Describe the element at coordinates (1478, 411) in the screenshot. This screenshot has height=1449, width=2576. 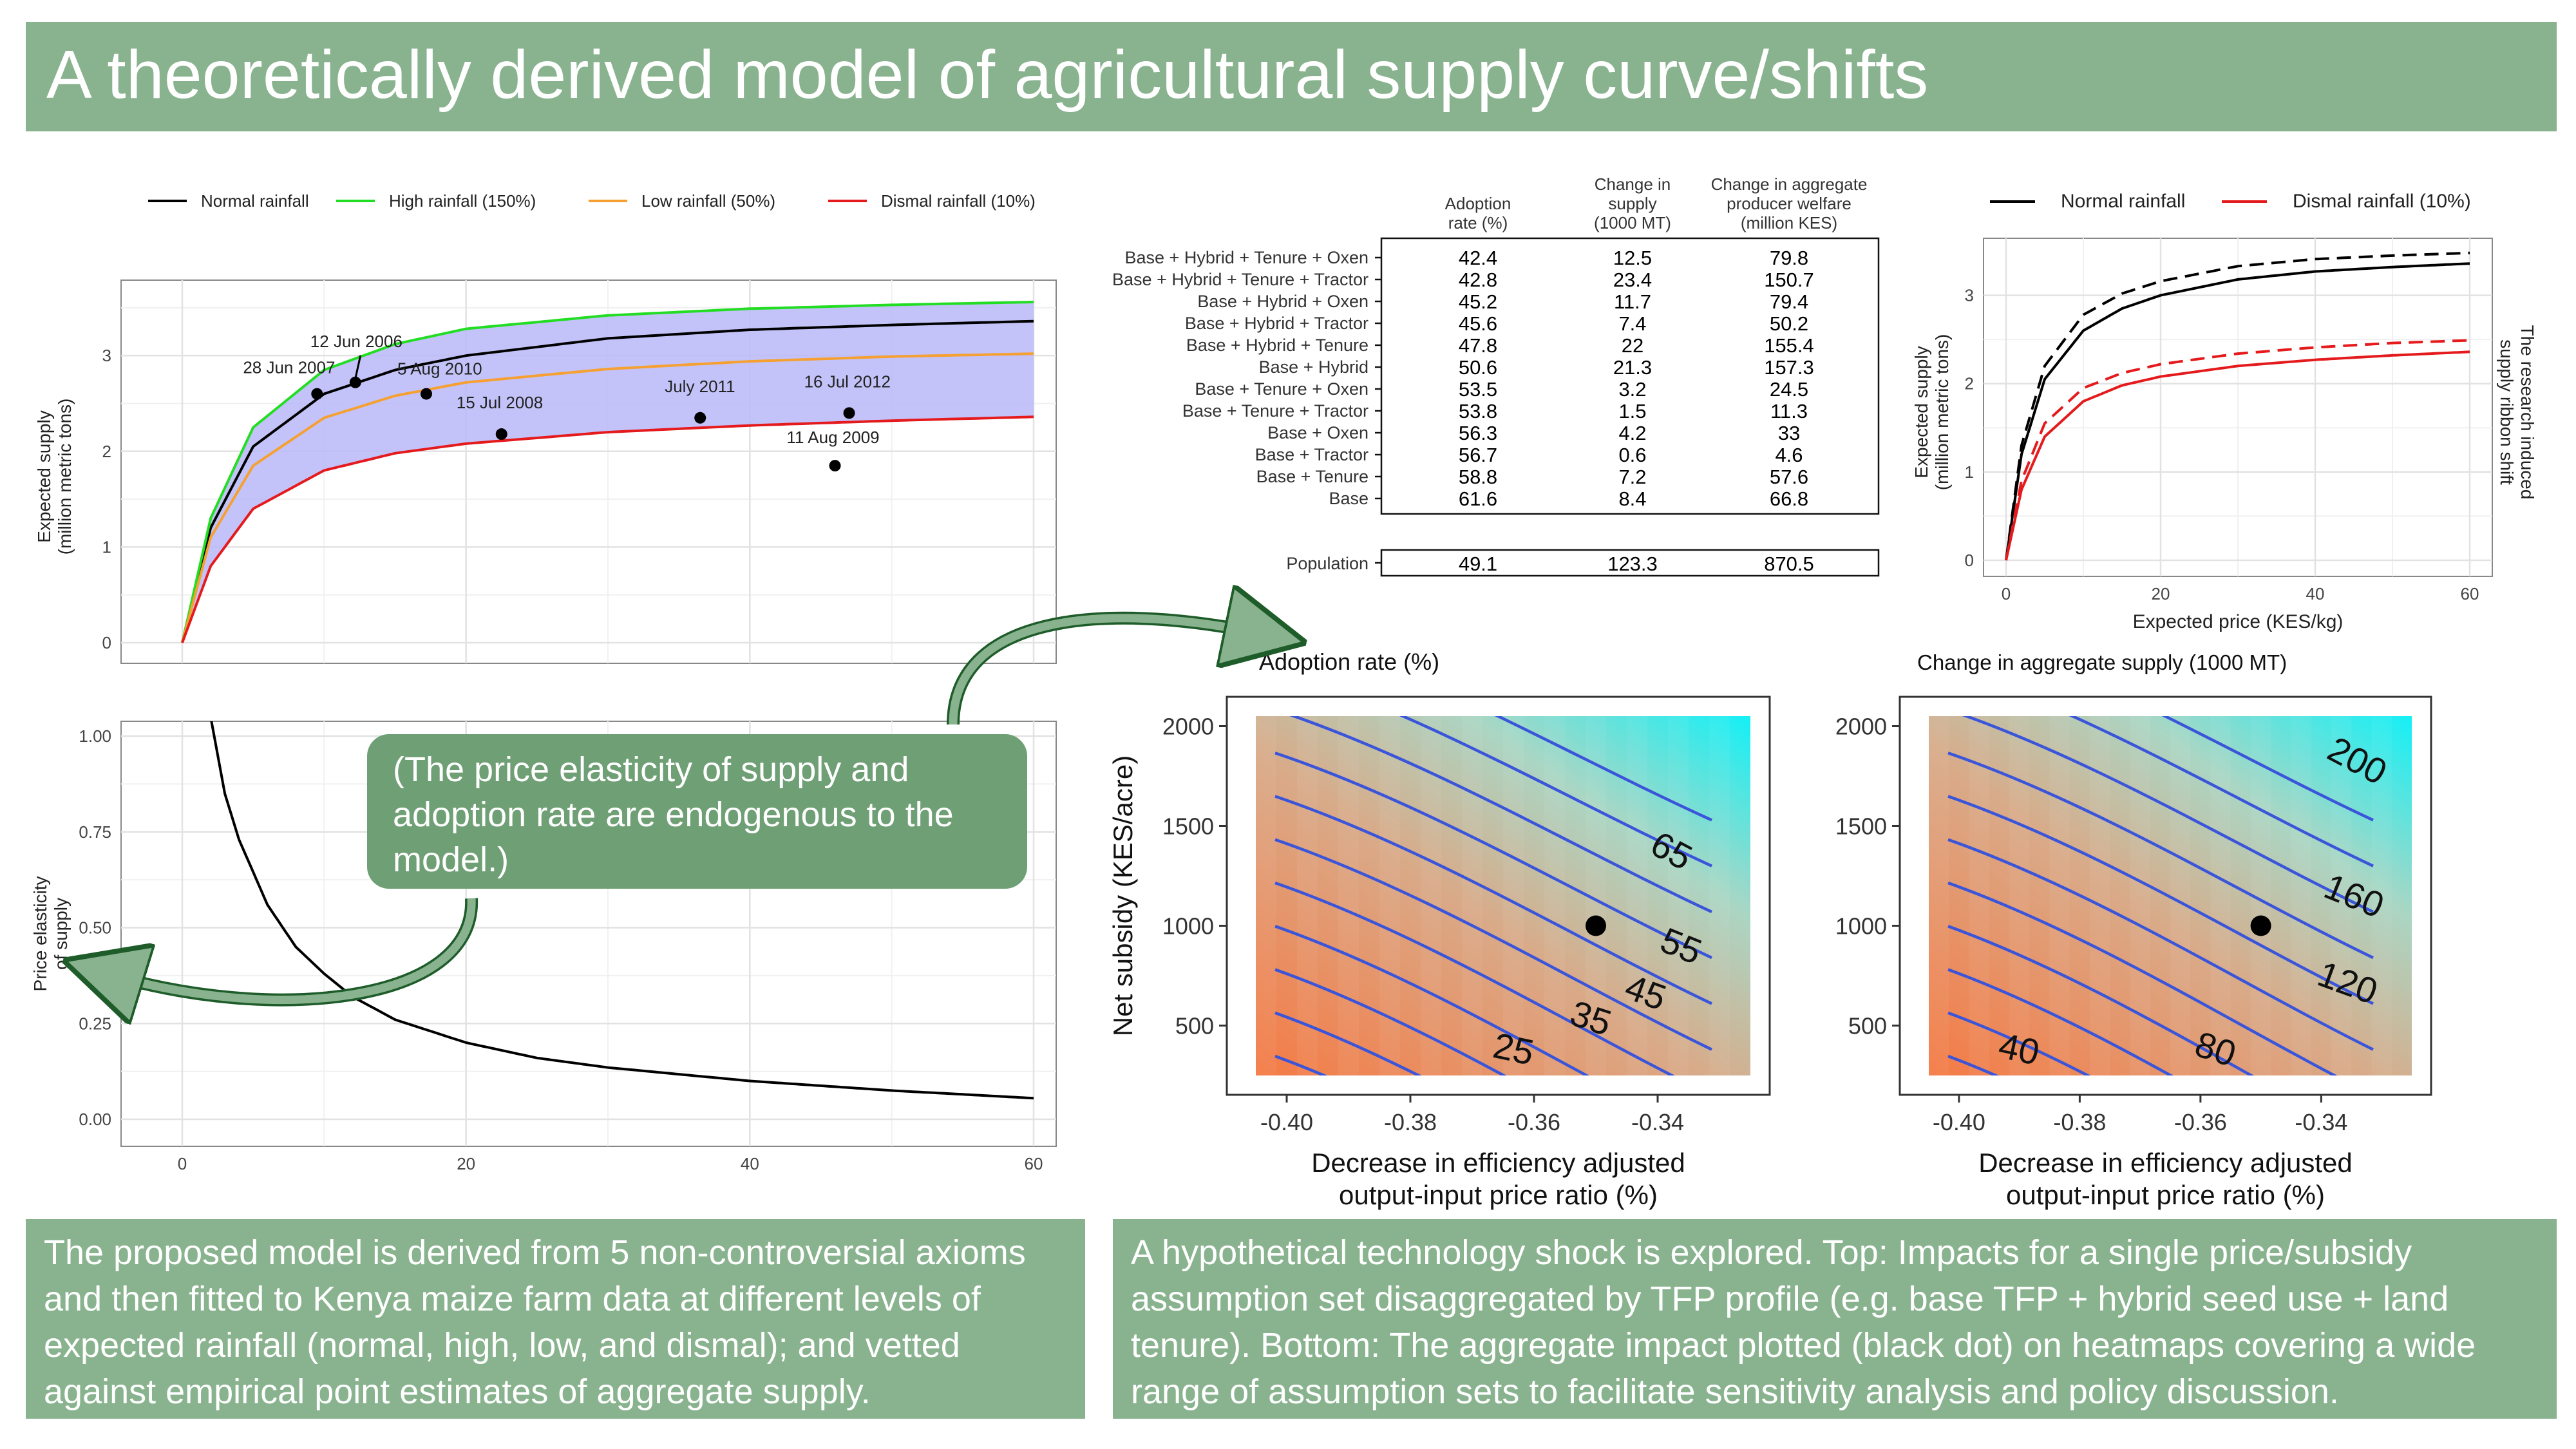
I see `table-cell: 53.8` at that location.